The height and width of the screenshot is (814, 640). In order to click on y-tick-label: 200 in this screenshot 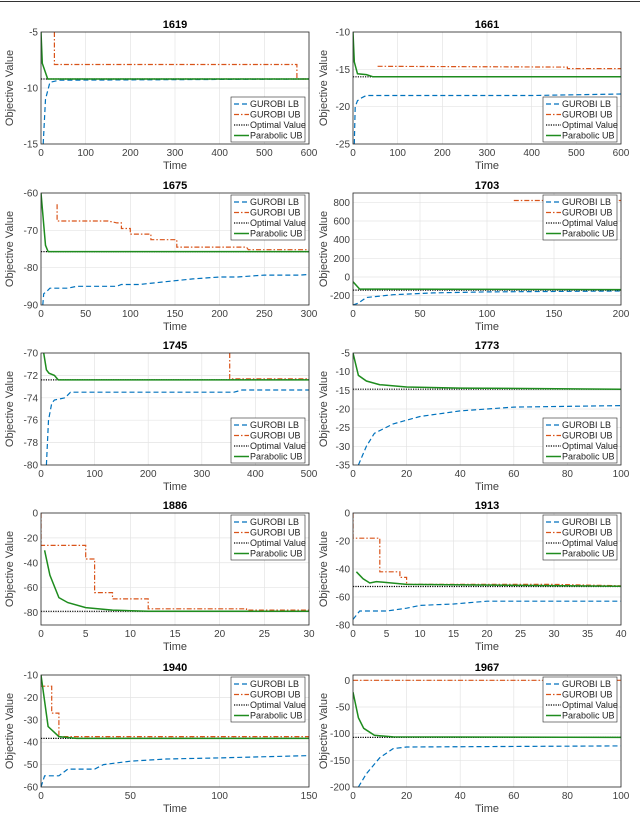, I will do `click(341, 259)`.